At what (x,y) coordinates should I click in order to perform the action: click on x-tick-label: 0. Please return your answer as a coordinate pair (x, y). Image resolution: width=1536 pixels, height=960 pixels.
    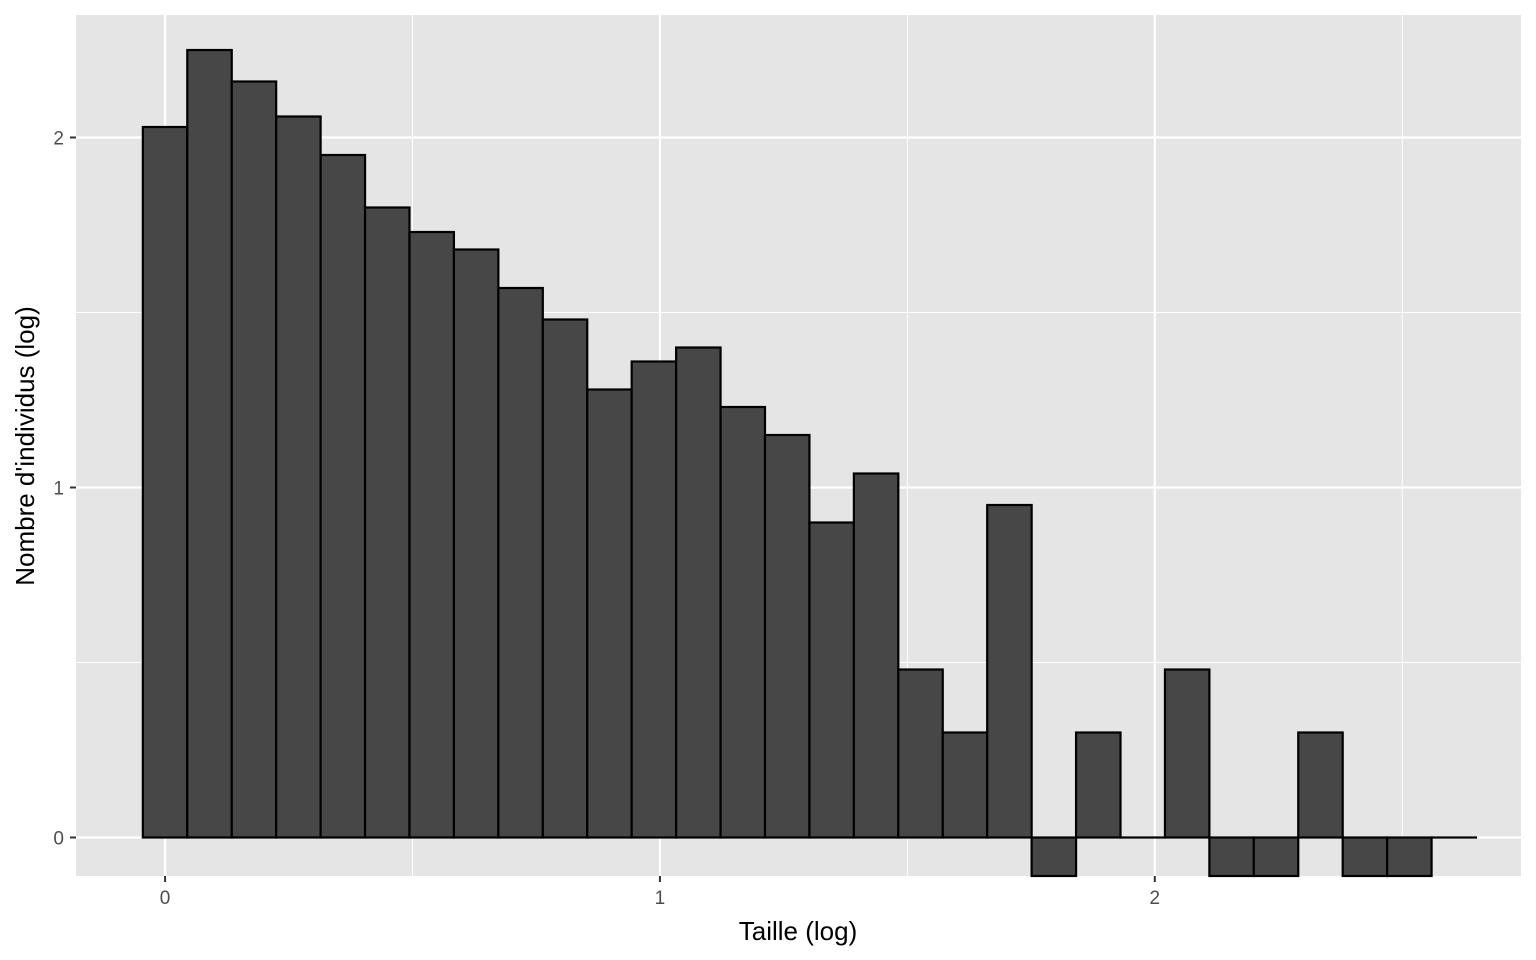
    Looking at the image, I should click on (165, 898).